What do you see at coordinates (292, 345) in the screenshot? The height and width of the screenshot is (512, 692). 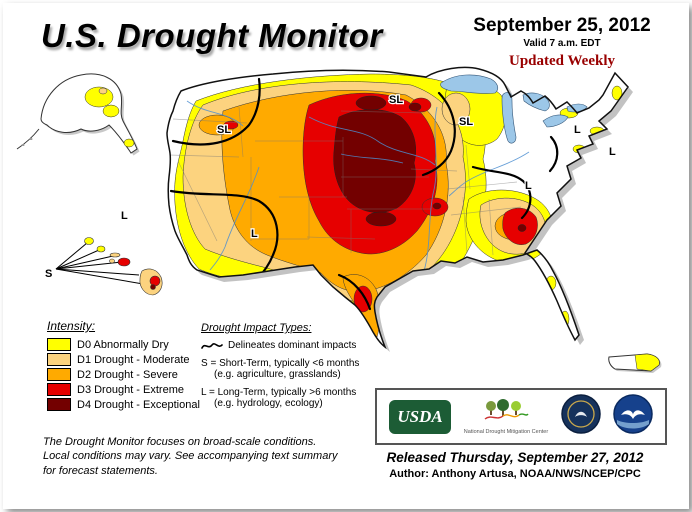 I see `delineates-text: Delineates dominant impacts` at bounding box center [292, 345].